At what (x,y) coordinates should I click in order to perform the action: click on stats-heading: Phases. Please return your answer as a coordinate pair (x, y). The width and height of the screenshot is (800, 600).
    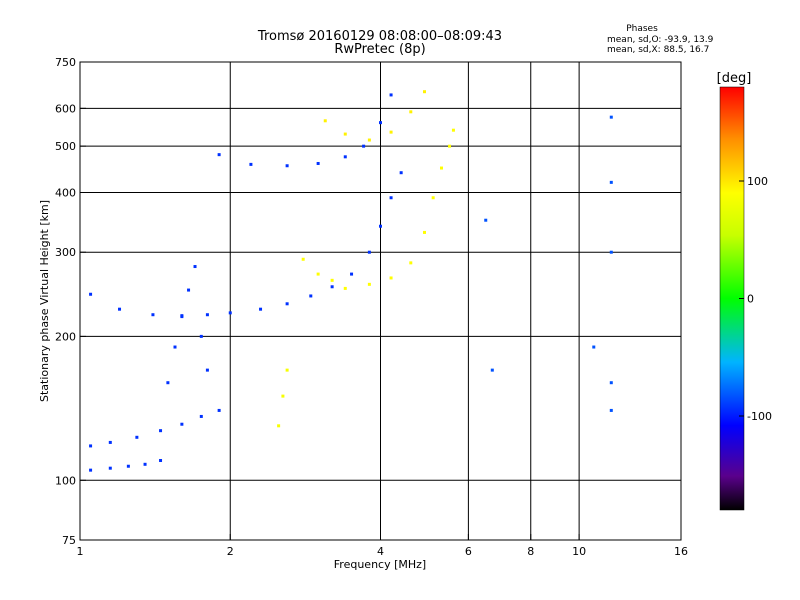
    Looking at the image, I should click on (642, 29).